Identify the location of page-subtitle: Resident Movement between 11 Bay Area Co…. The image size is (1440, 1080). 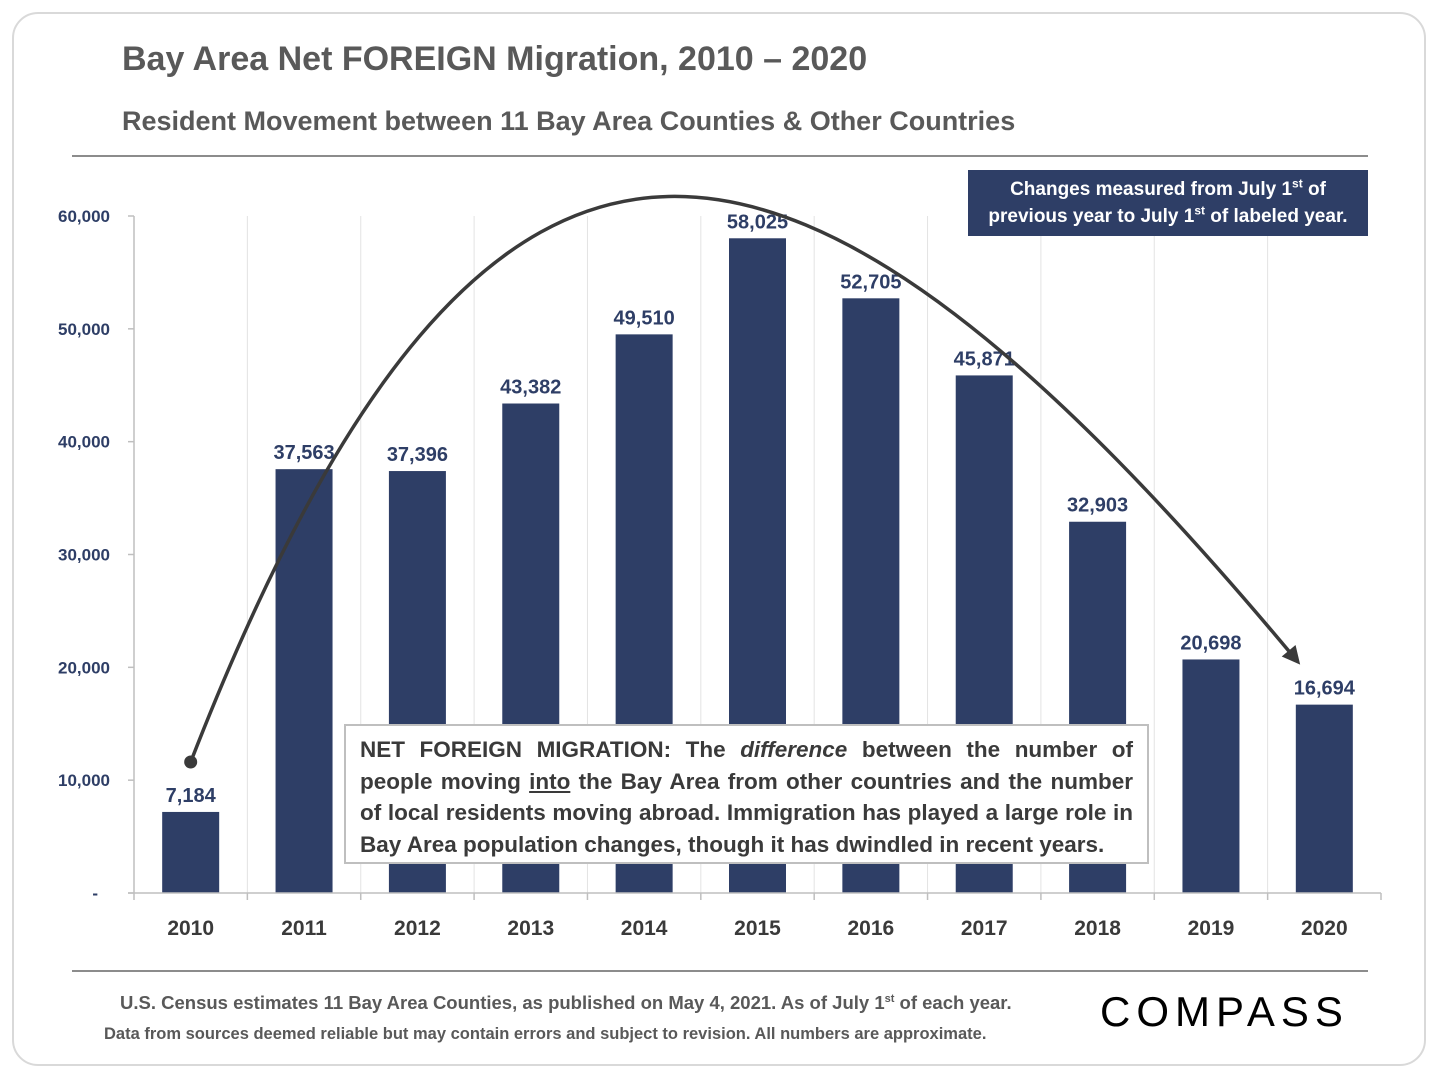
(569, 121).